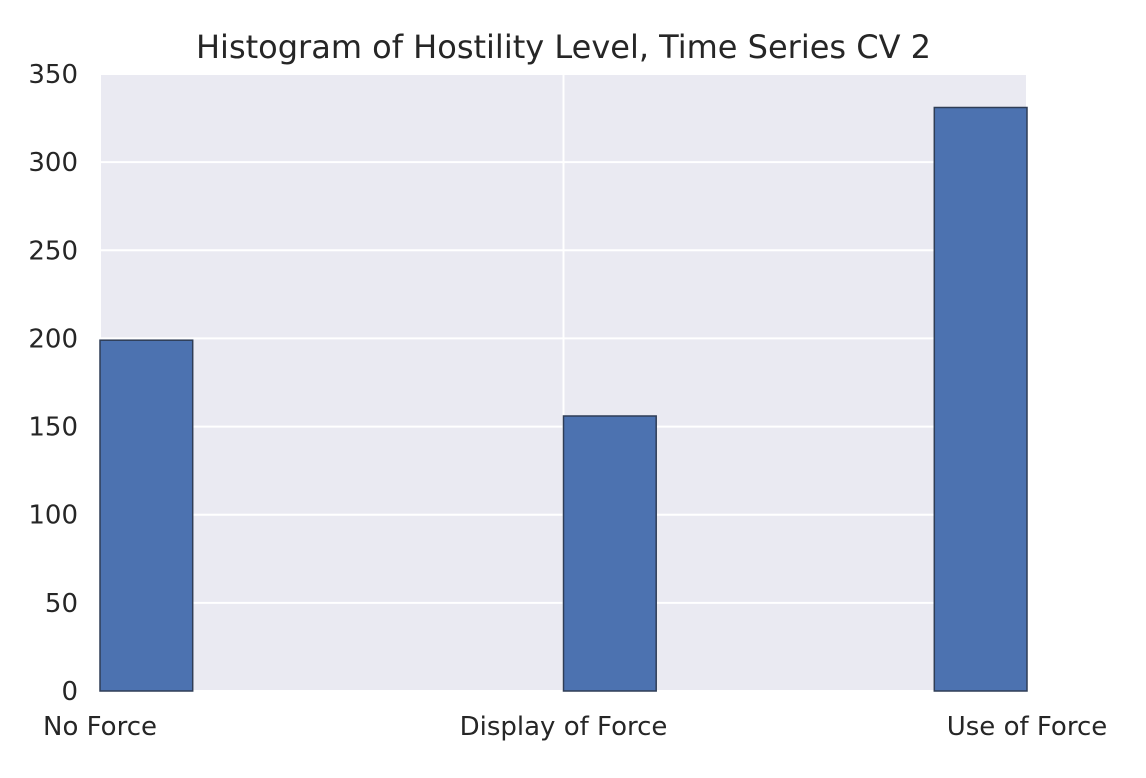  Describe the element at coordinates (53, 339) in the screenshot. I see `y-tick-label: 200` at that location.